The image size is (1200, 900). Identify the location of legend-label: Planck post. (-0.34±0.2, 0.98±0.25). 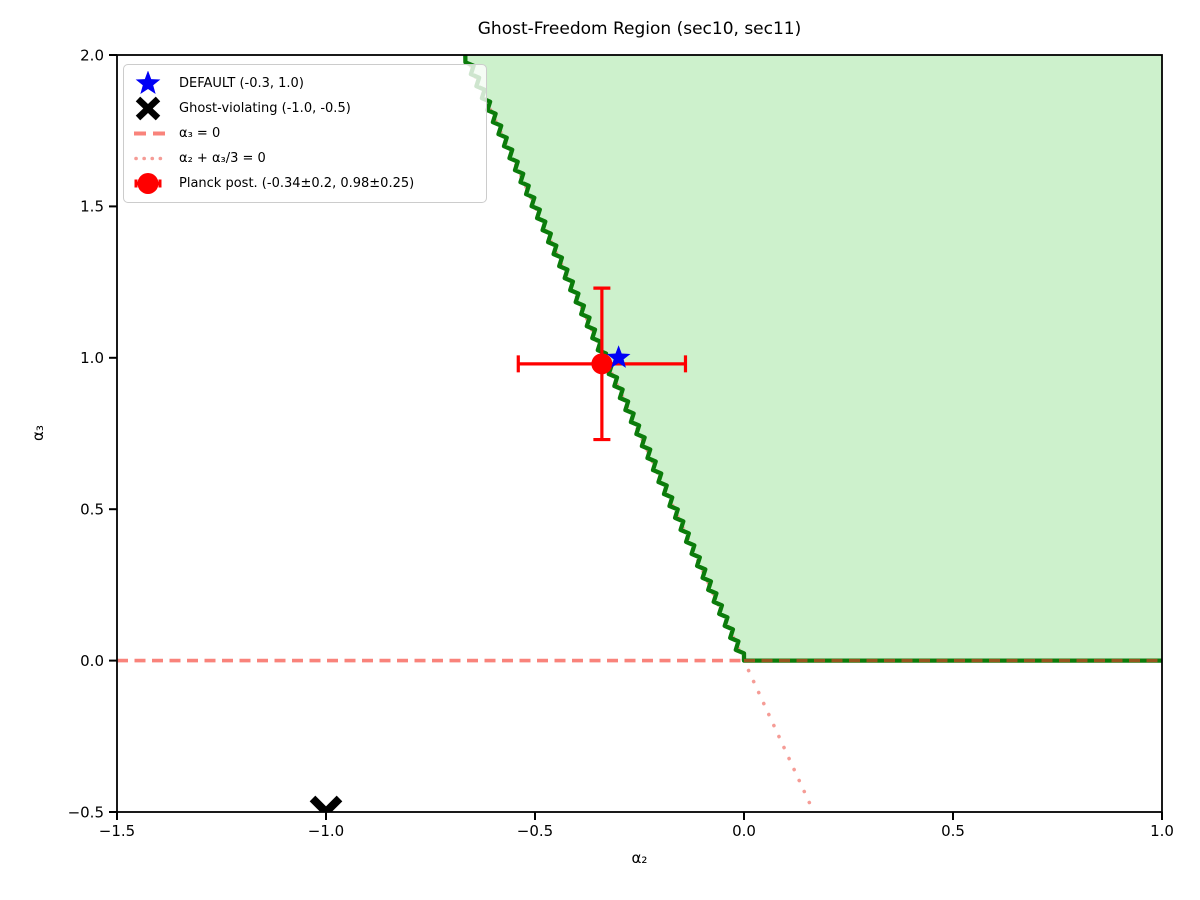
(297, 183).